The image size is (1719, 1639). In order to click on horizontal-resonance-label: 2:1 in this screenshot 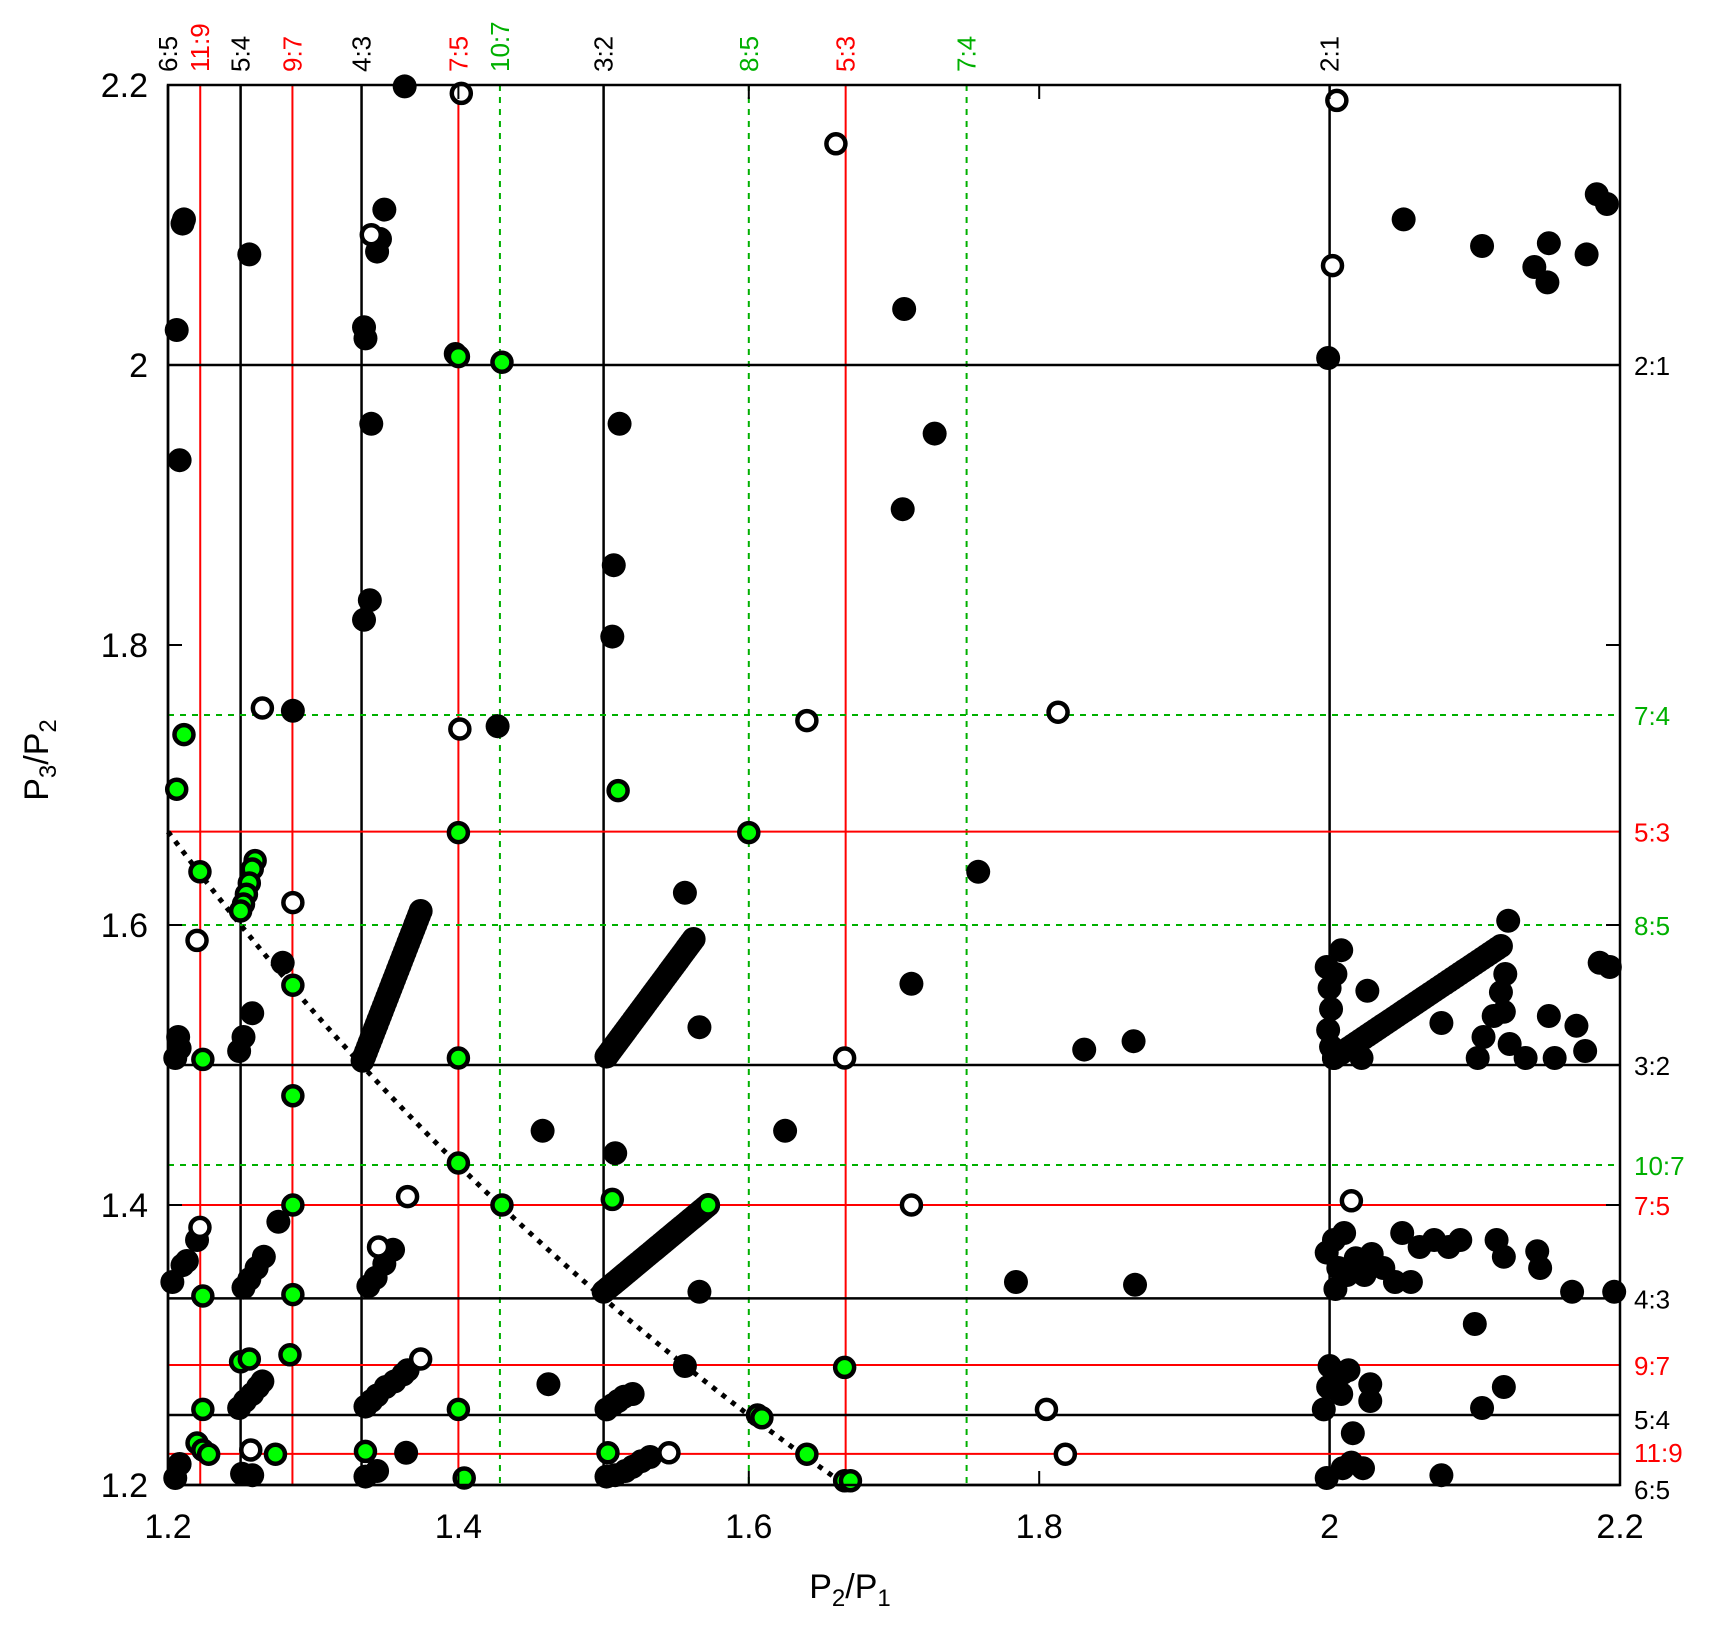, I will do `click(1652, 366)`.